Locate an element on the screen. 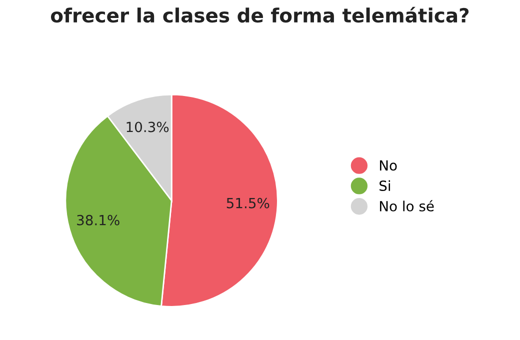 This screenshot has height=340, width=520. chart-title: ofrecer la clases de forma telemática? is located at coordinates (259, 14).